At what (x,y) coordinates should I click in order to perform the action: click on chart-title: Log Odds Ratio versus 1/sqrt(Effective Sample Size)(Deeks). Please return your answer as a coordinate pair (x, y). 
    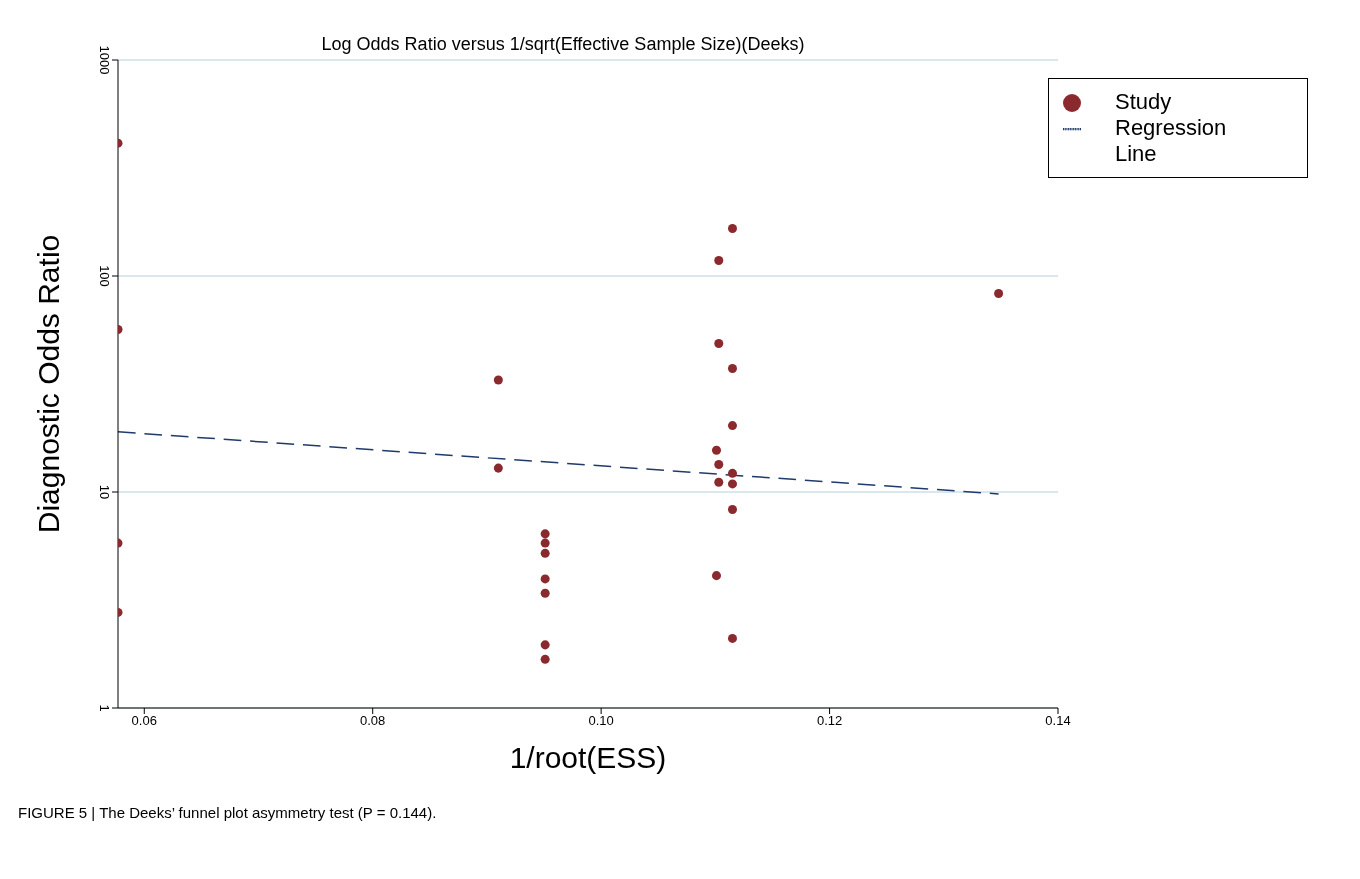
    Looking at the image, I should click on (563, 44).